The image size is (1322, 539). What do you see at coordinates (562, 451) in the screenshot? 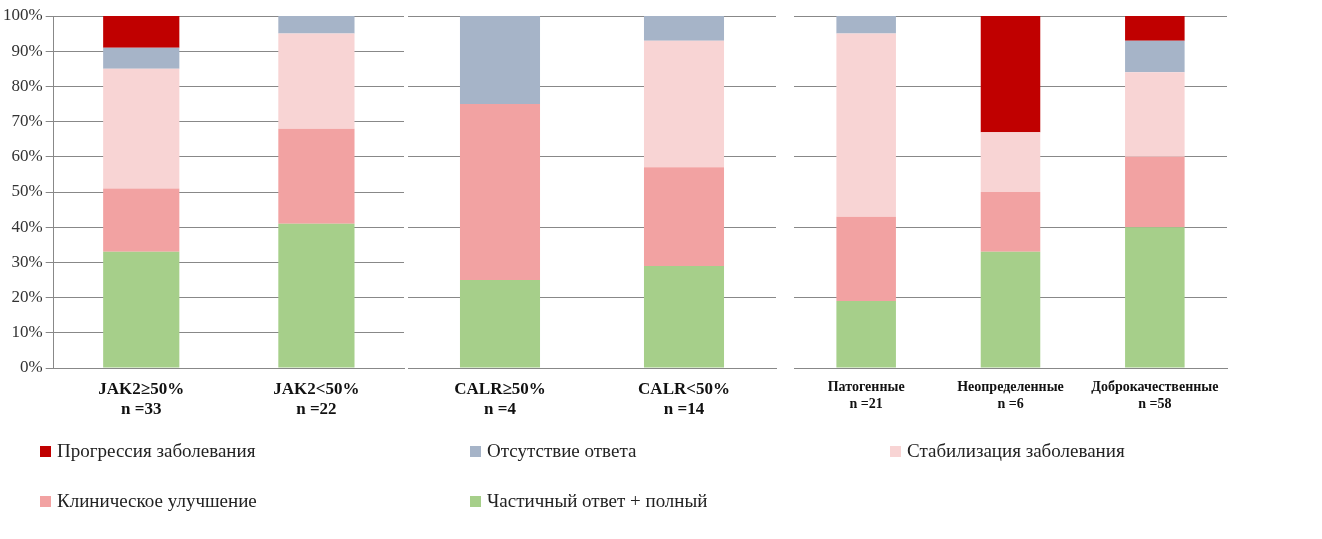
I see `legend-label: Отсутствие ответа` at bounding box center [562, 451].